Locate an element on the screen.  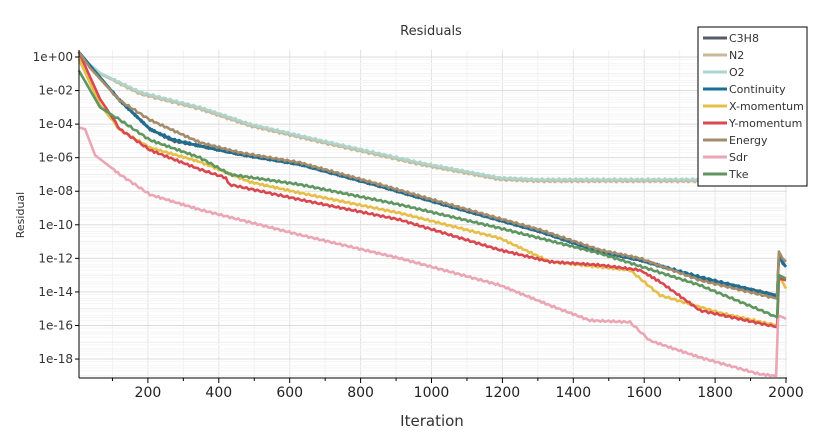
x-tick-label: 800 is located at coordinates (360, 393).